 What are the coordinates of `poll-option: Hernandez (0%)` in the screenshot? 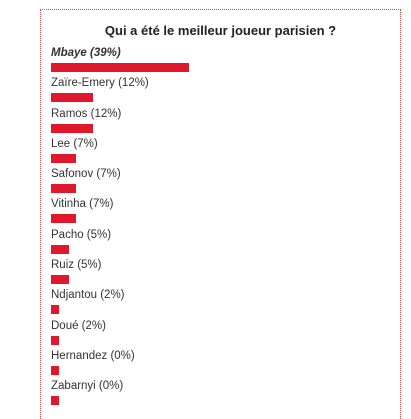 It's located at (220, 365).